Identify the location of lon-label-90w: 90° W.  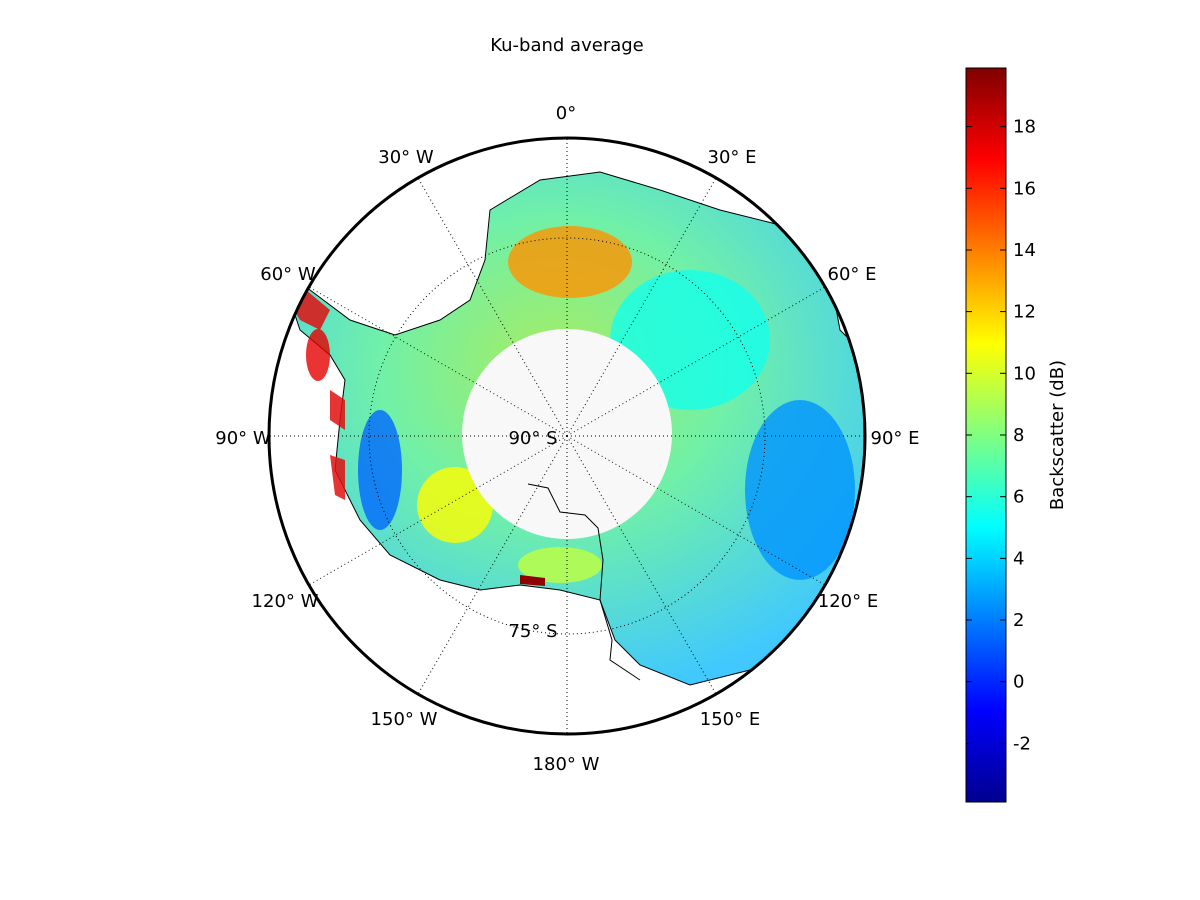
(243, 438).